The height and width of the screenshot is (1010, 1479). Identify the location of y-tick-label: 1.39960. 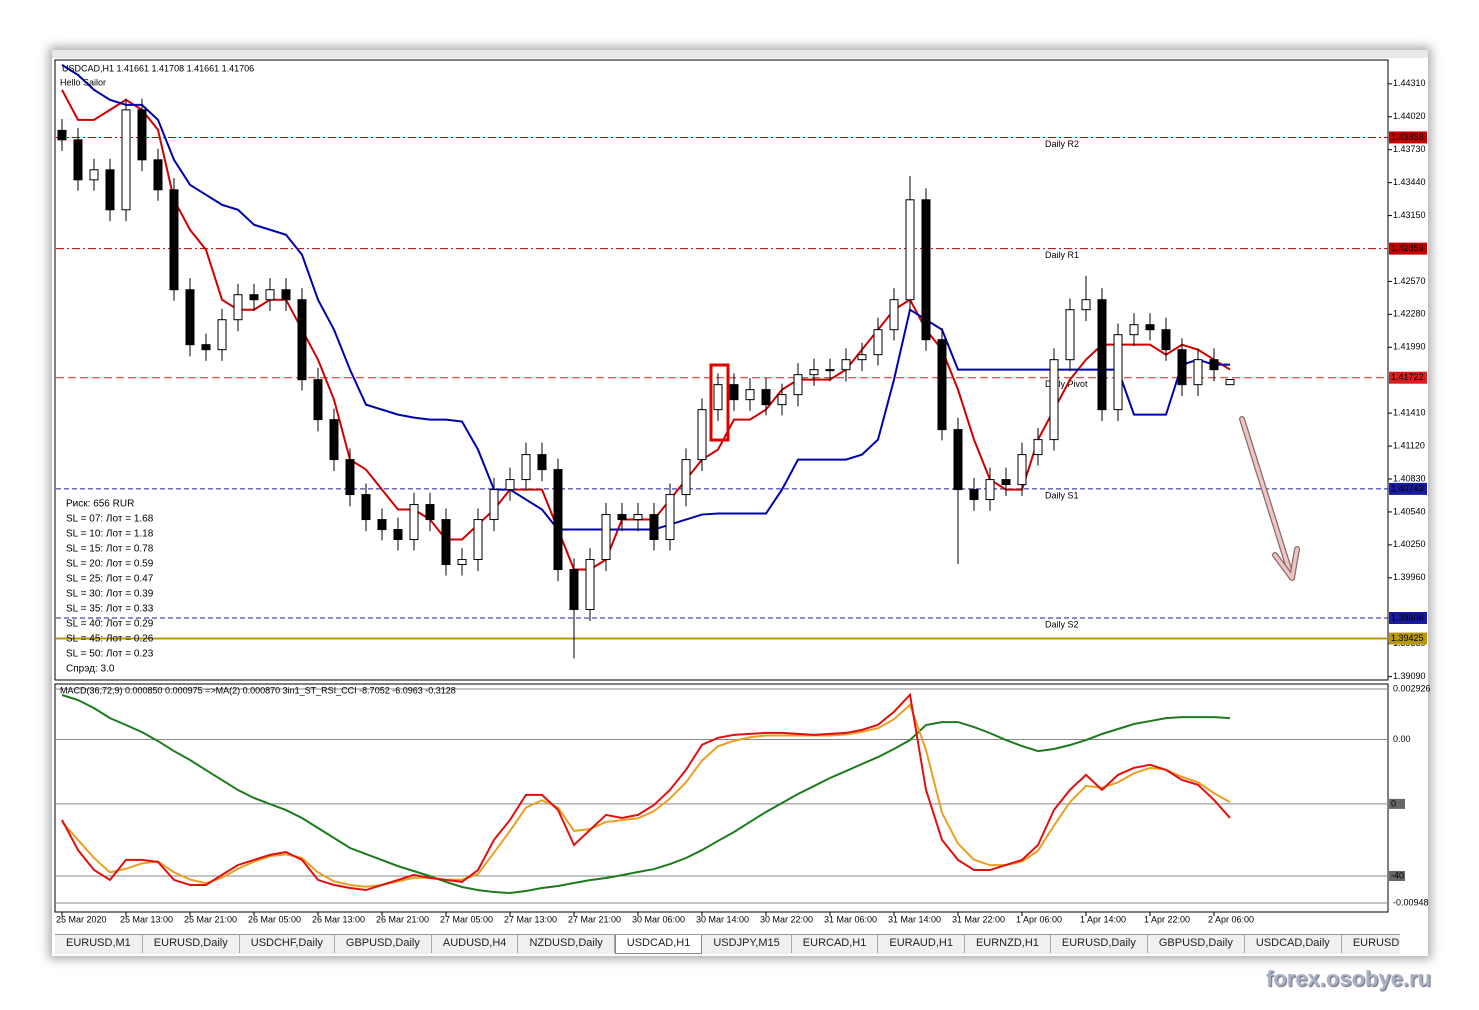
(1409, 577).